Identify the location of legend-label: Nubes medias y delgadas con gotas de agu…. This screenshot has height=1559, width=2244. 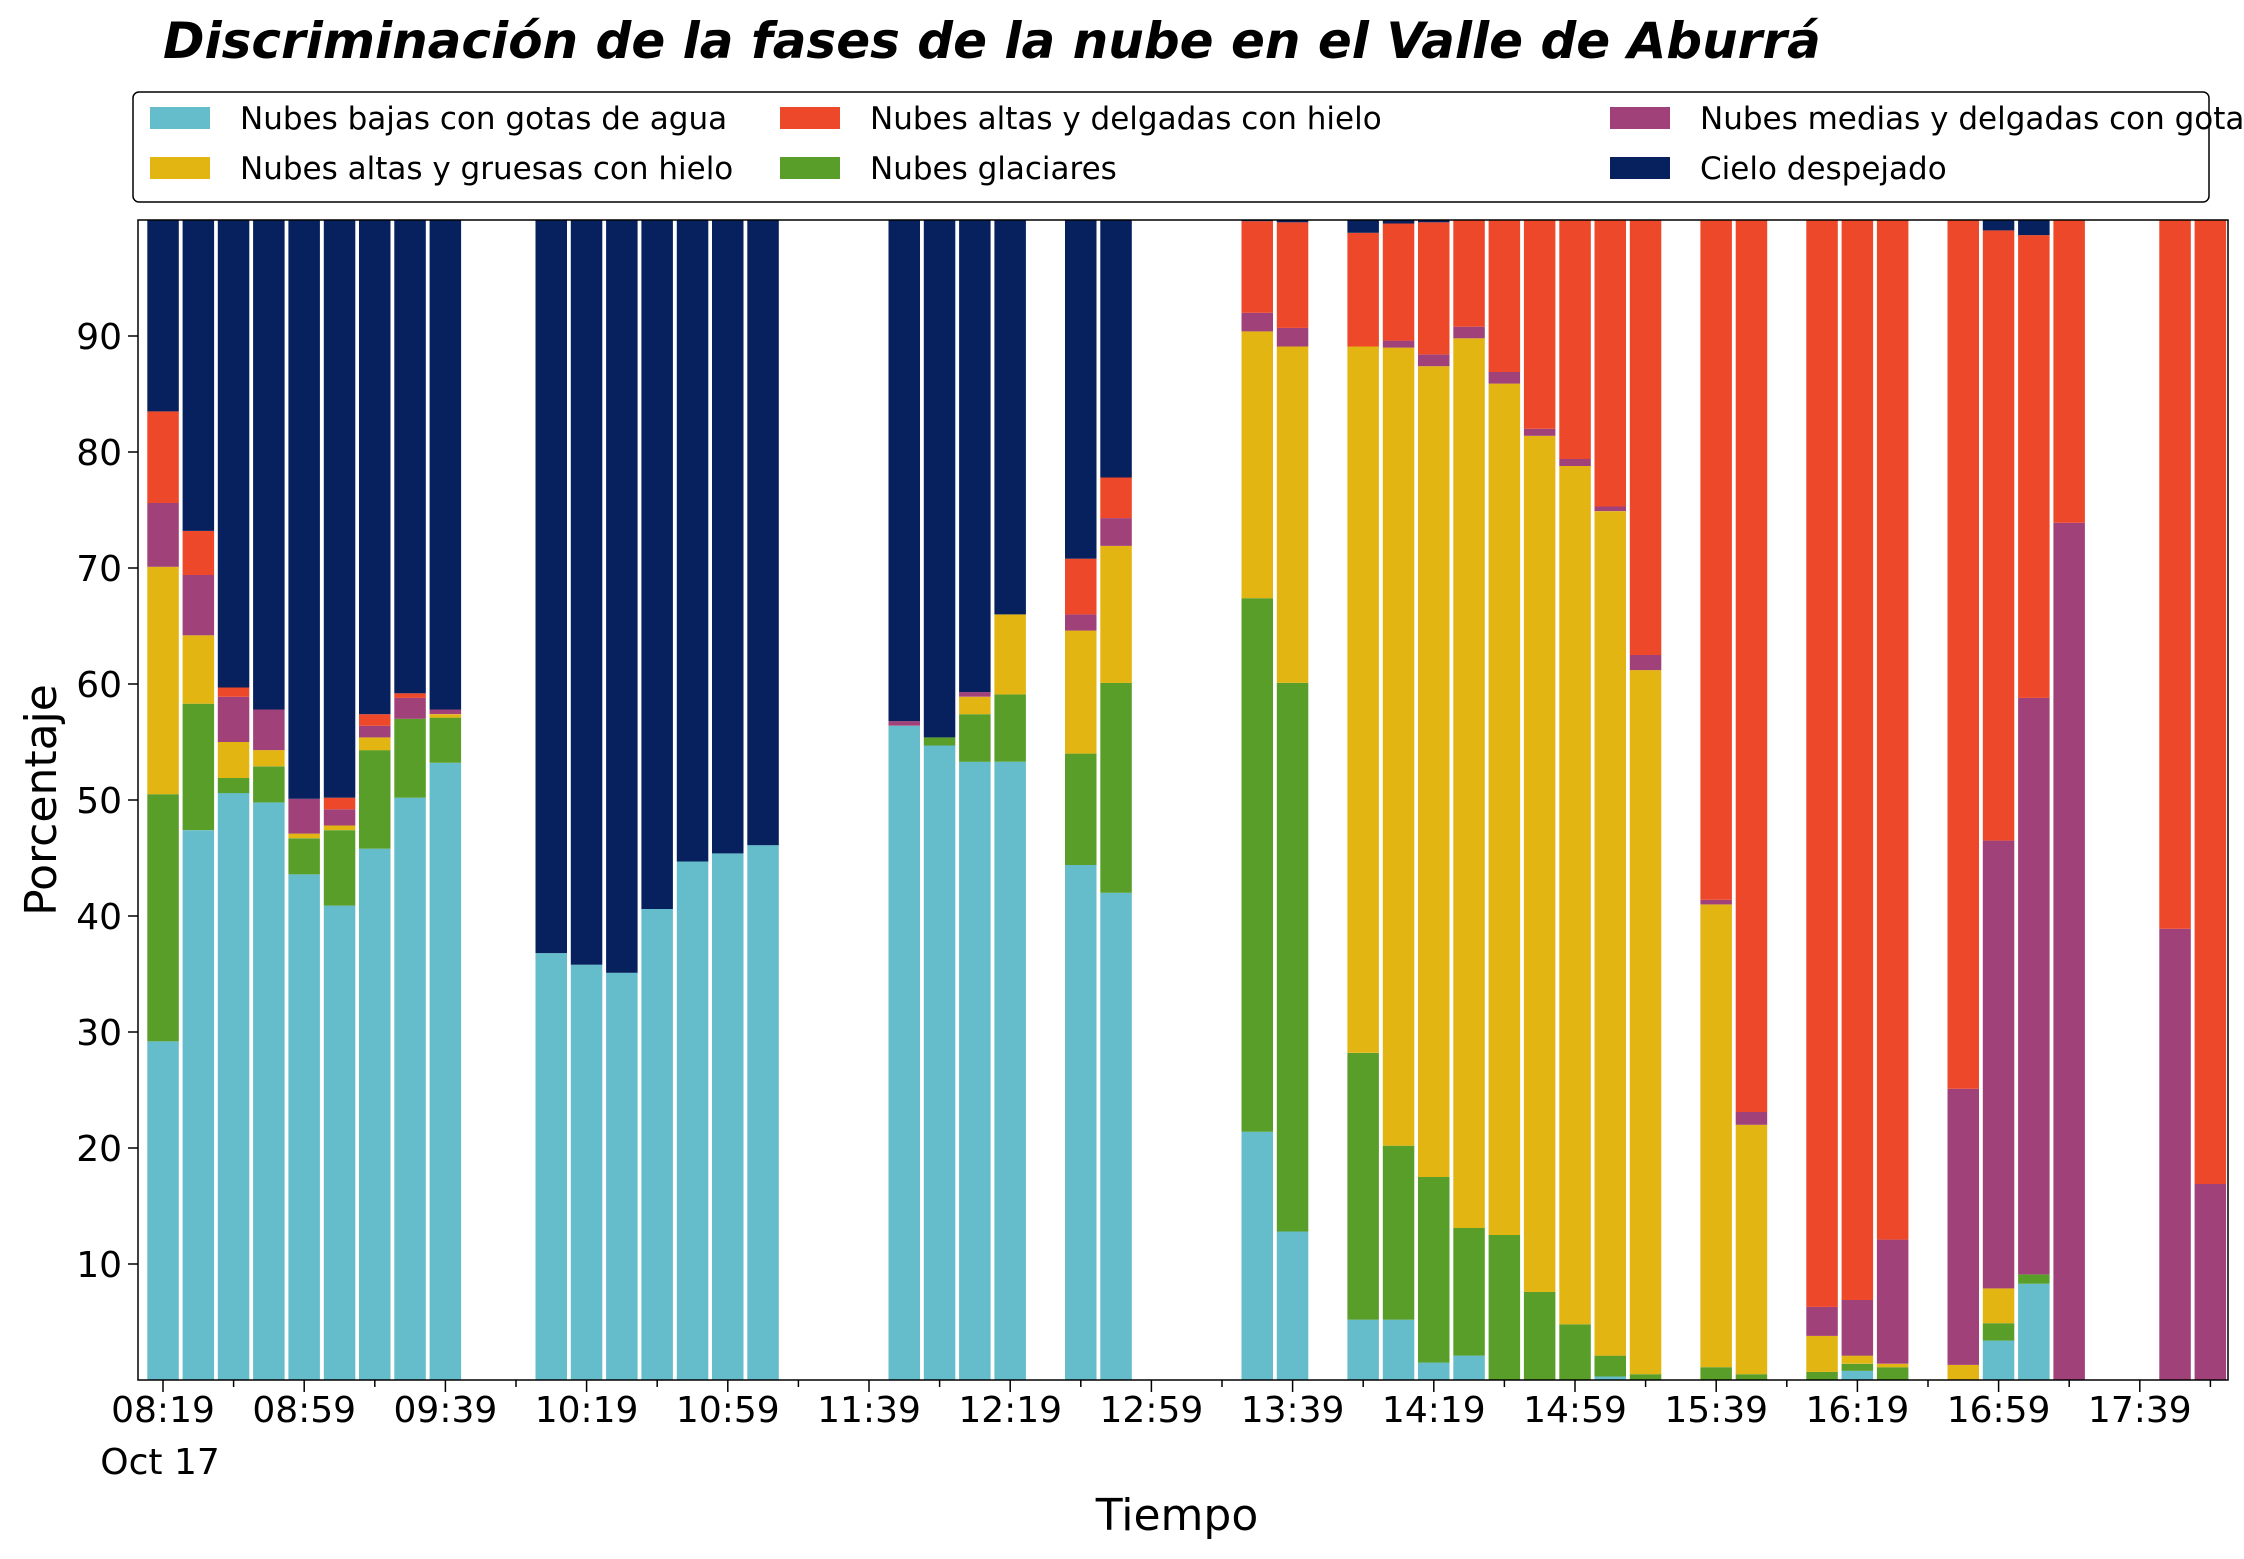
(1972, 119).